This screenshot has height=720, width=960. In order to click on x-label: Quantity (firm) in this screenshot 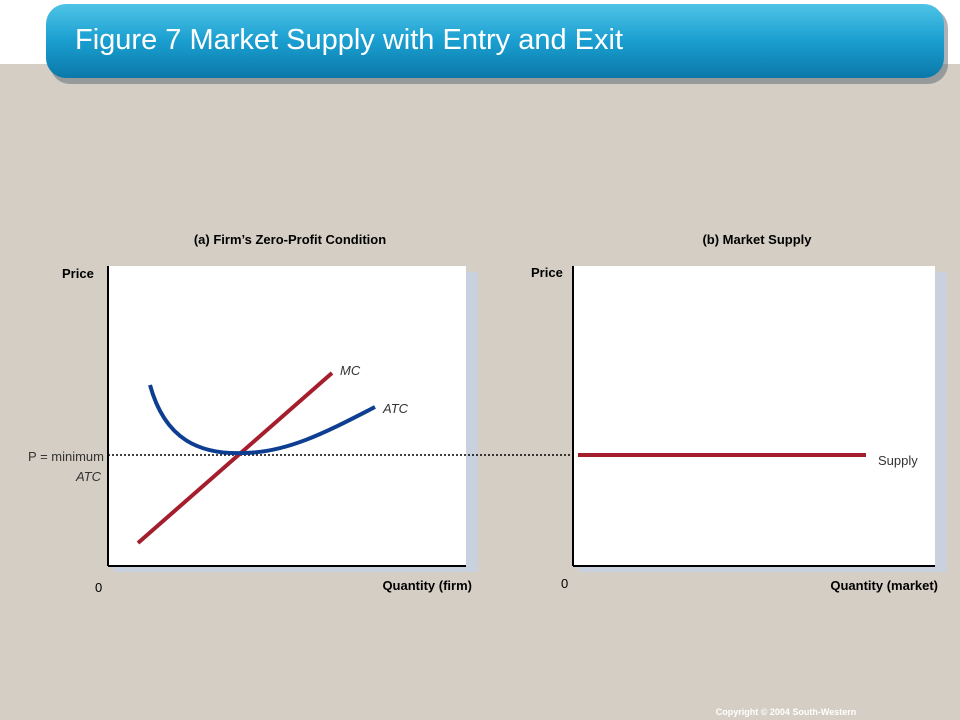, I will do `click(427, 585)`.